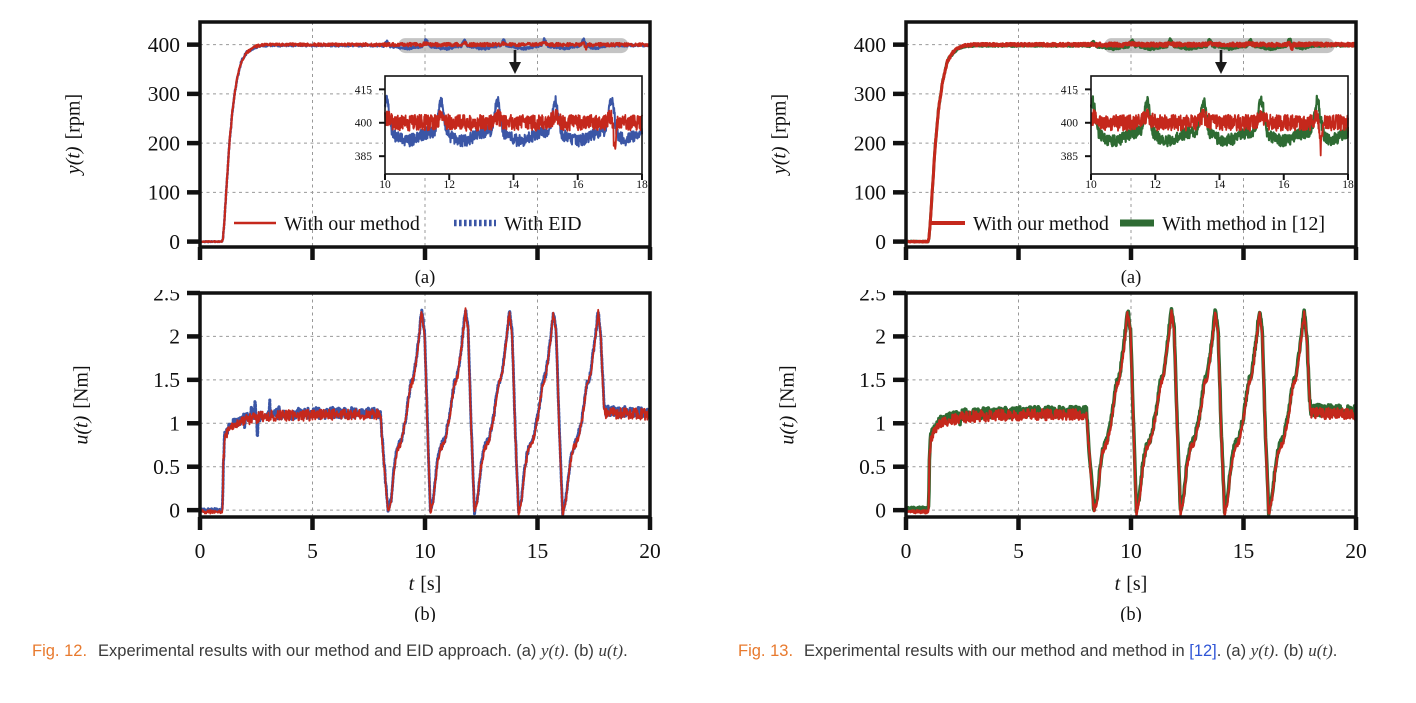  I want to click on svg-text: With method in [12], so click(1243, 224).